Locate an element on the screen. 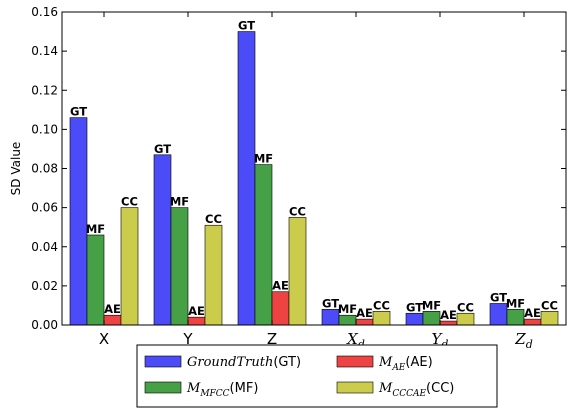 The image size is (568, 415). y-tick-label: 0.10 is located at coordinates (44, 129).